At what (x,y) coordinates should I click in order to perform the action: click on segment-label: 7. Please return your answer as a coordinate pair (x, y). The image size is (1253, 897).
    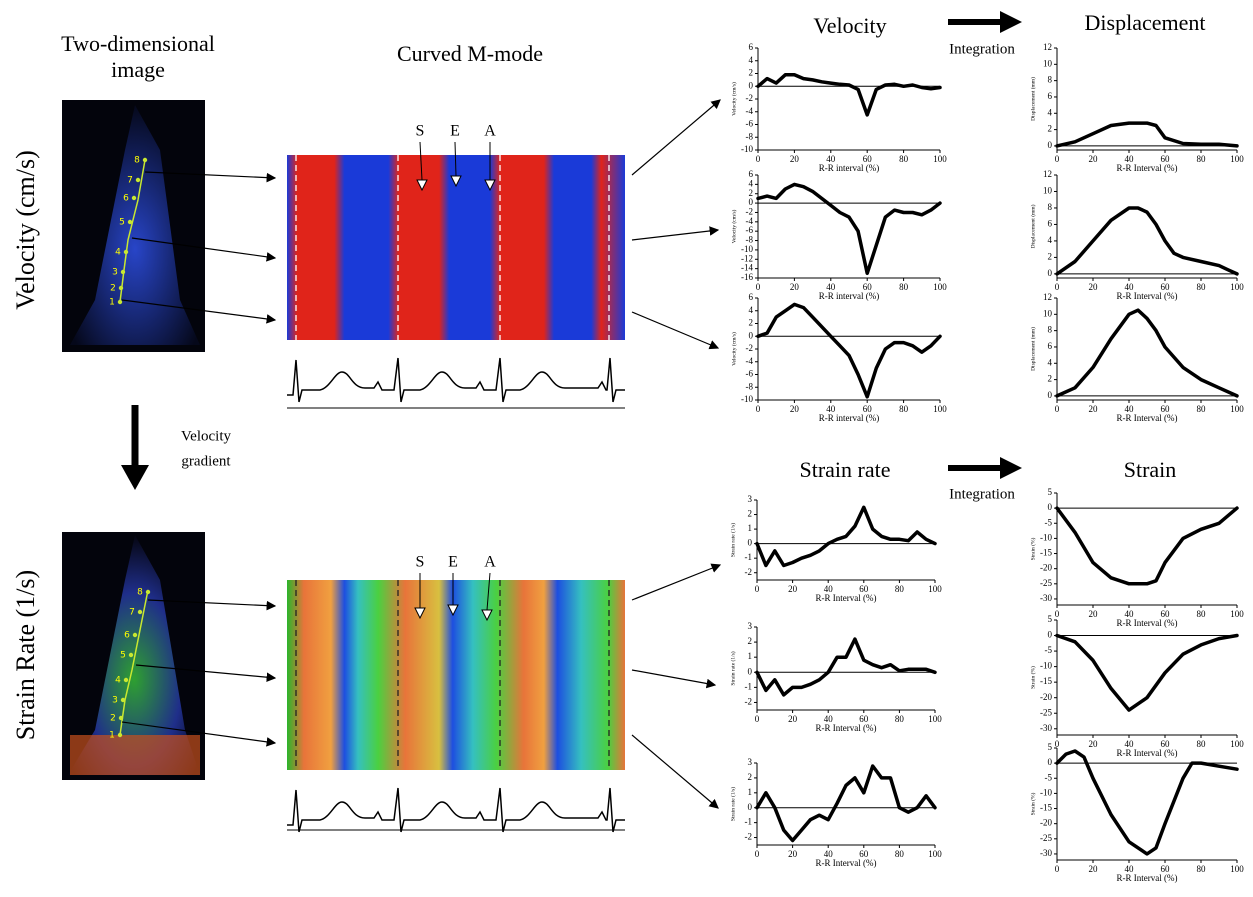
    Looking at the image, I should click on (130, 181).